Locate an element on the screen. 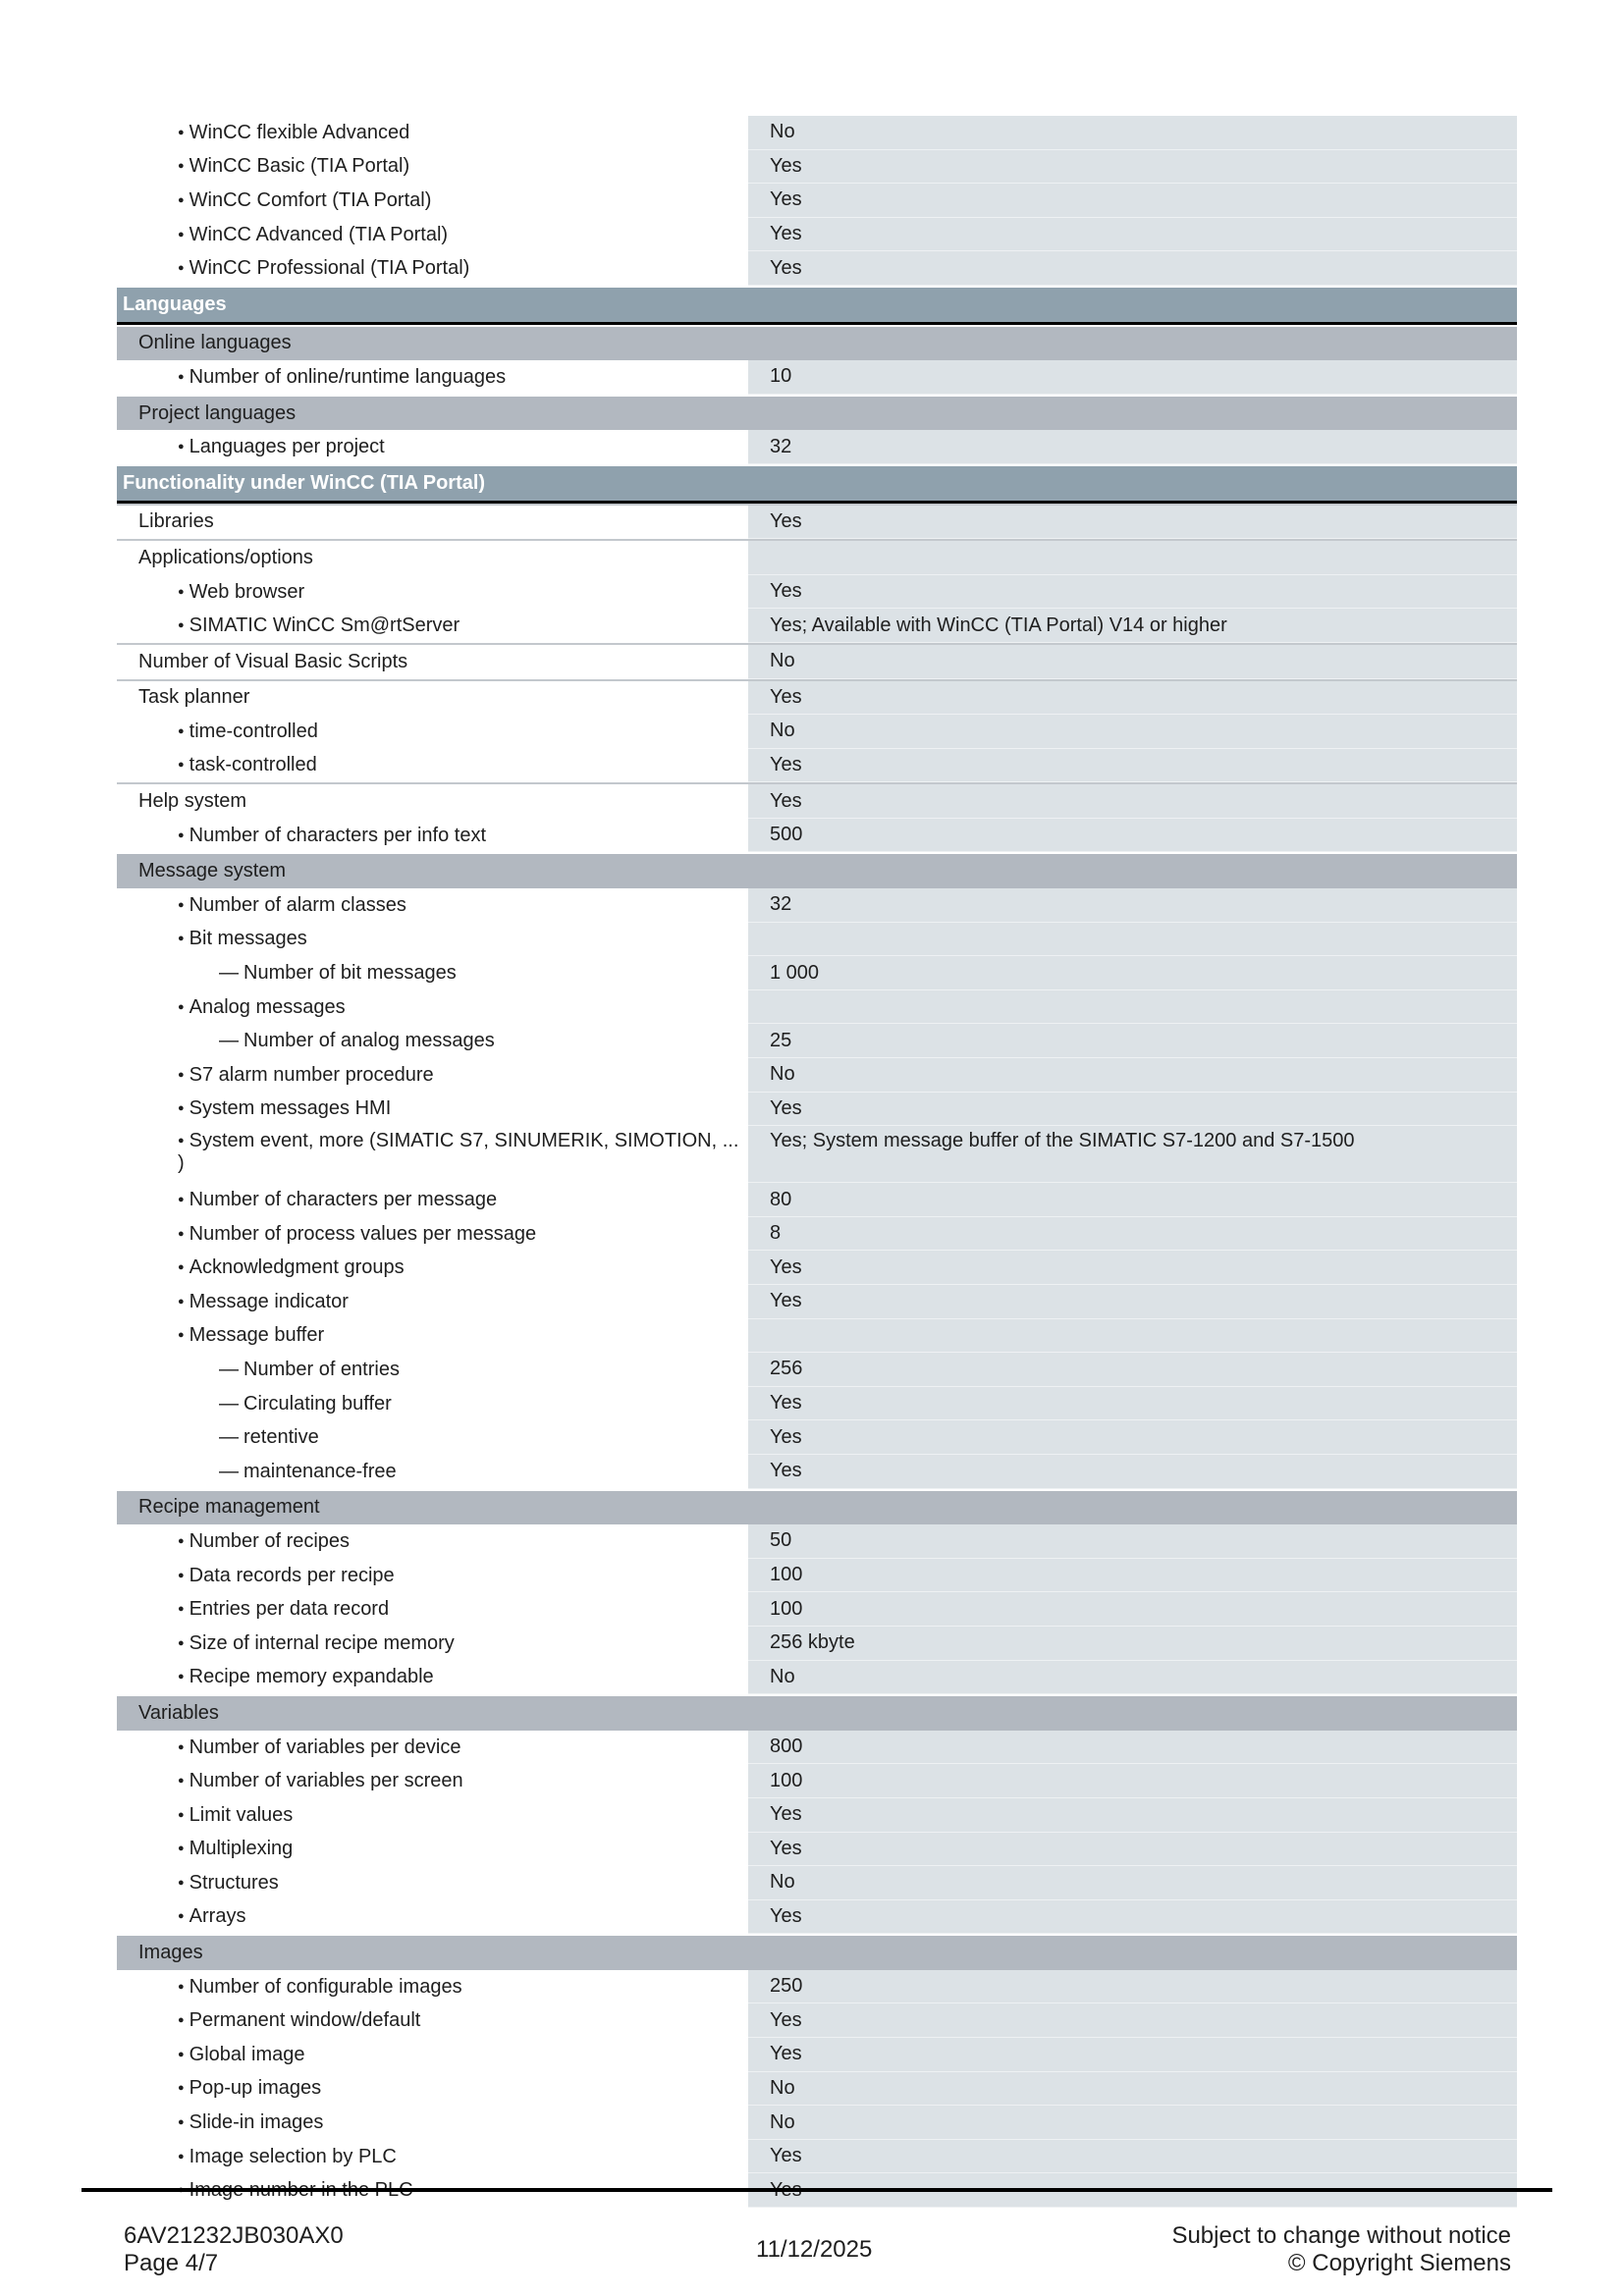 The height and width of the screenshot is (2296, 1623). row-label-text: Number of recipes is located at coordinates (264, 1542).